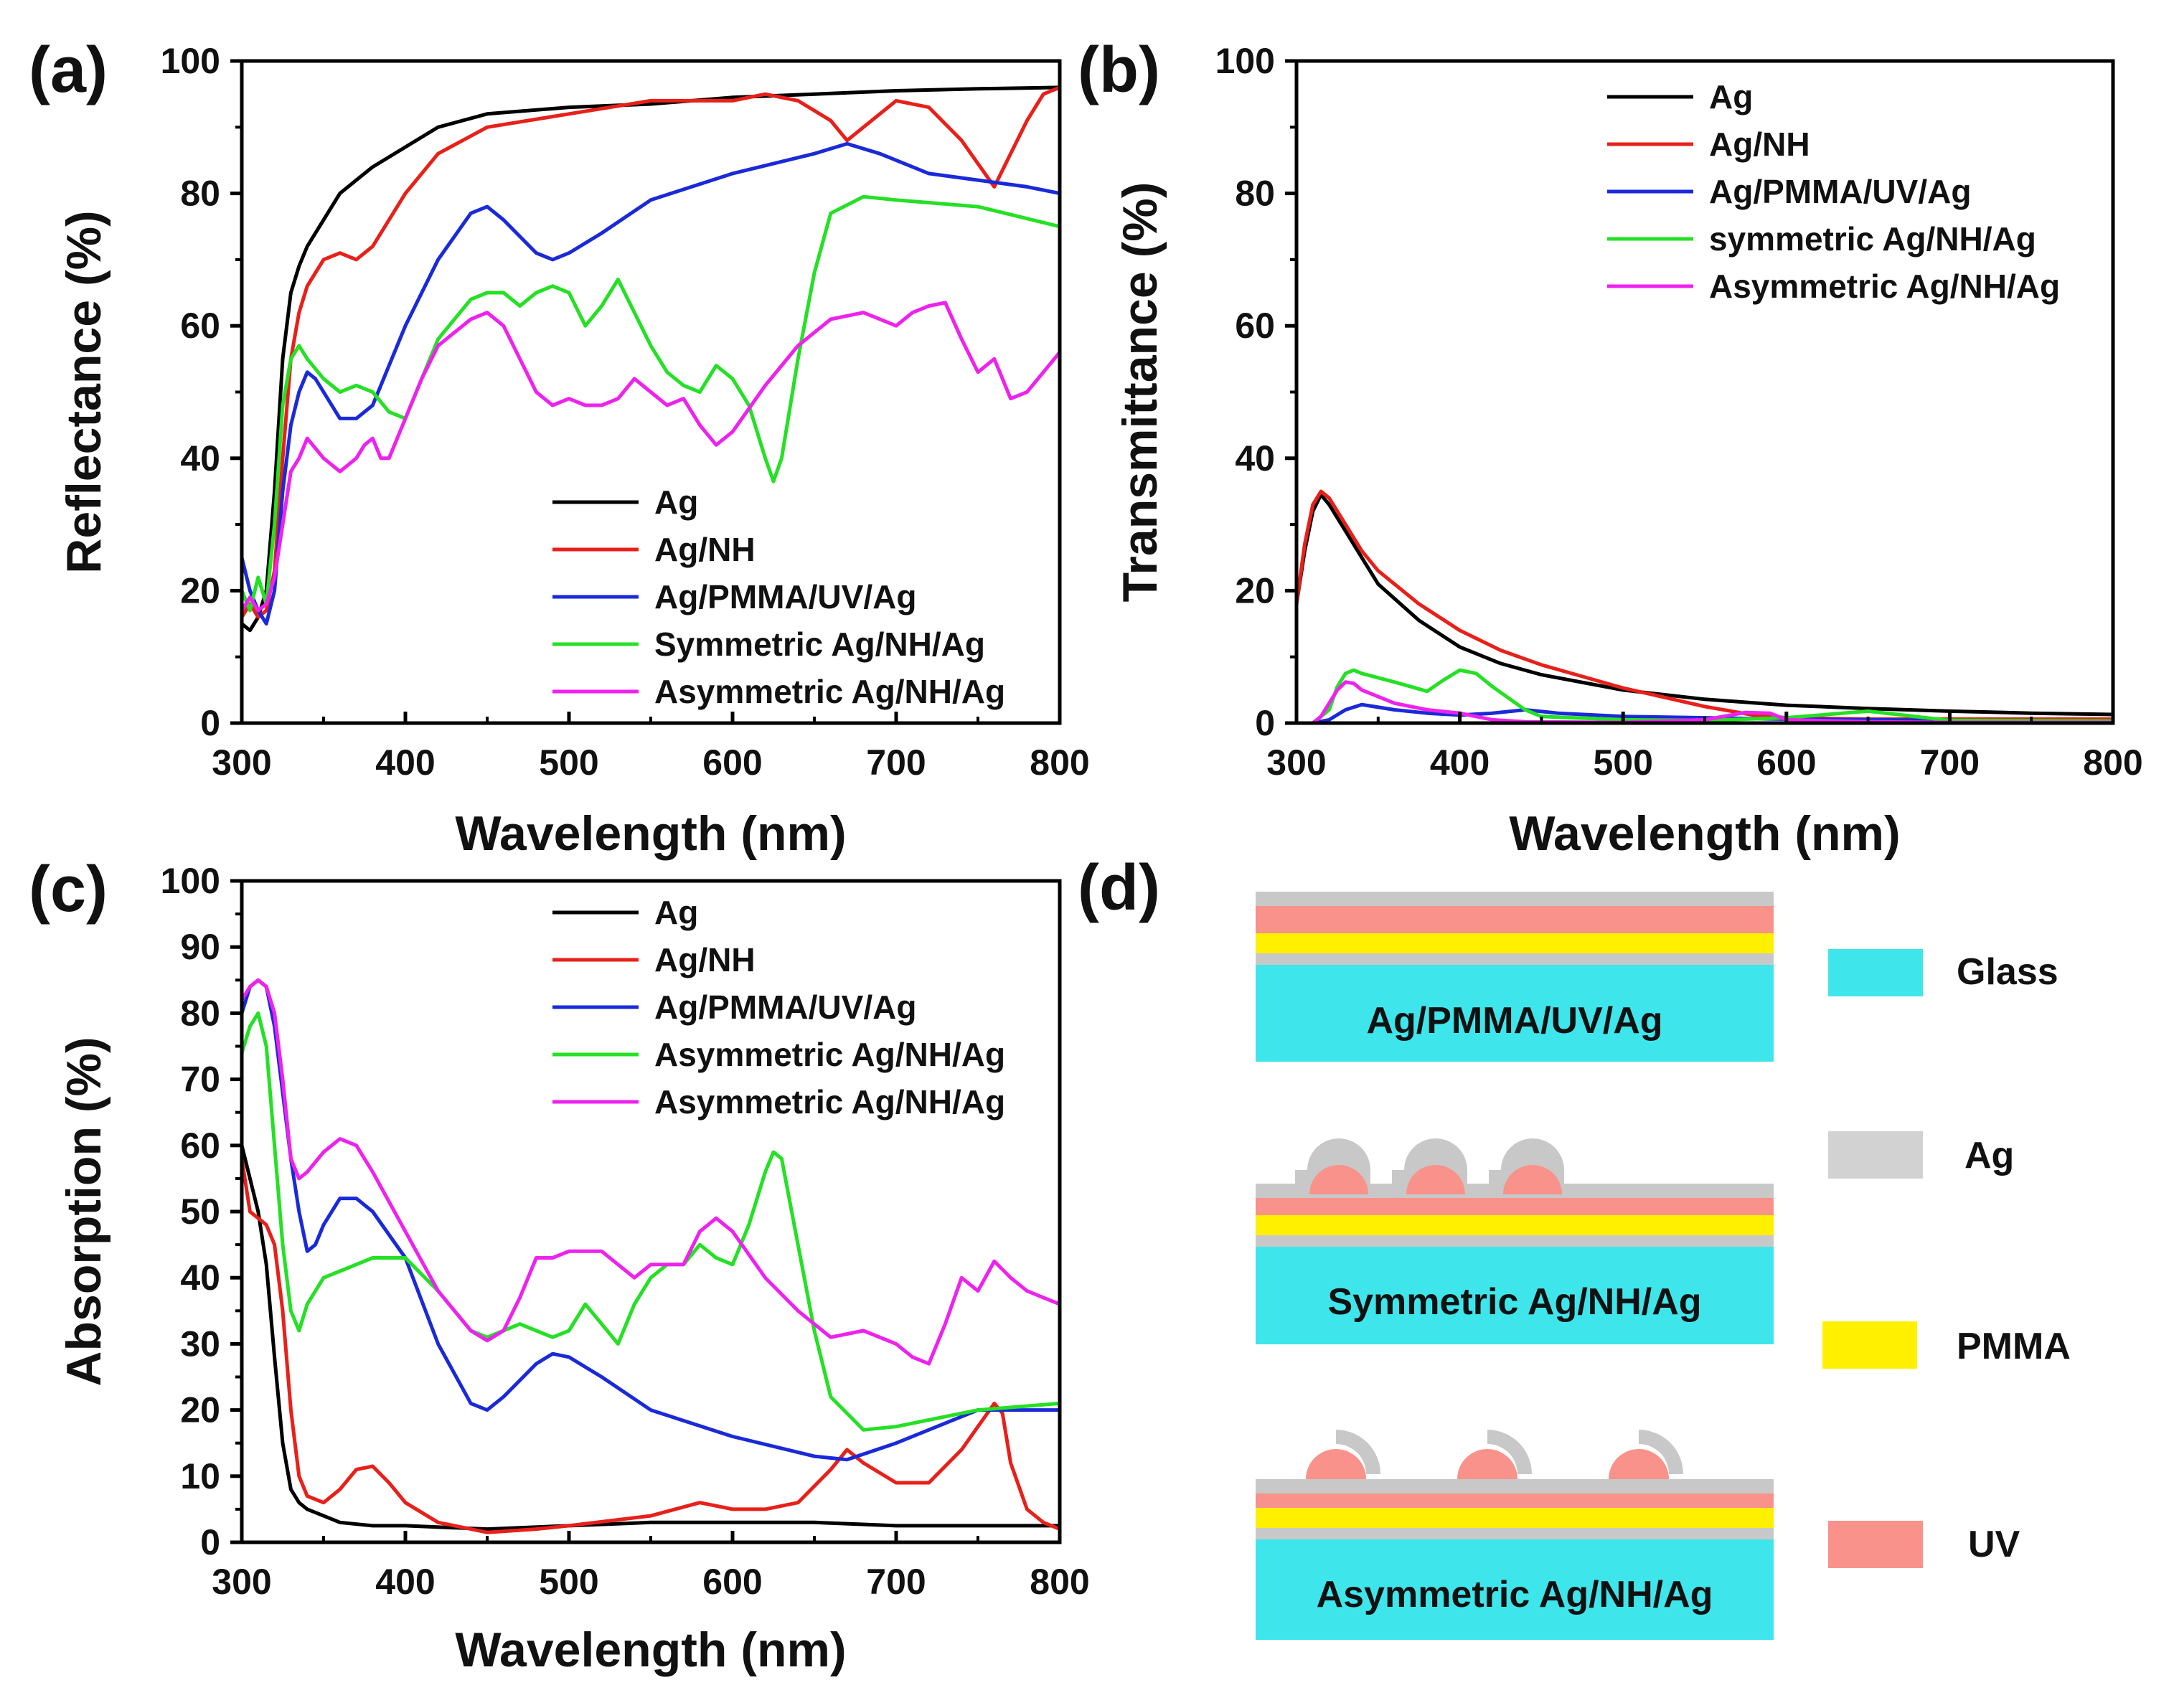 This screenshot has width=2174, height=1708. What do you see at coordinates (69, 70) in the screenshot?
I see `panel-label: (a)` at bounding box center [69, 70].